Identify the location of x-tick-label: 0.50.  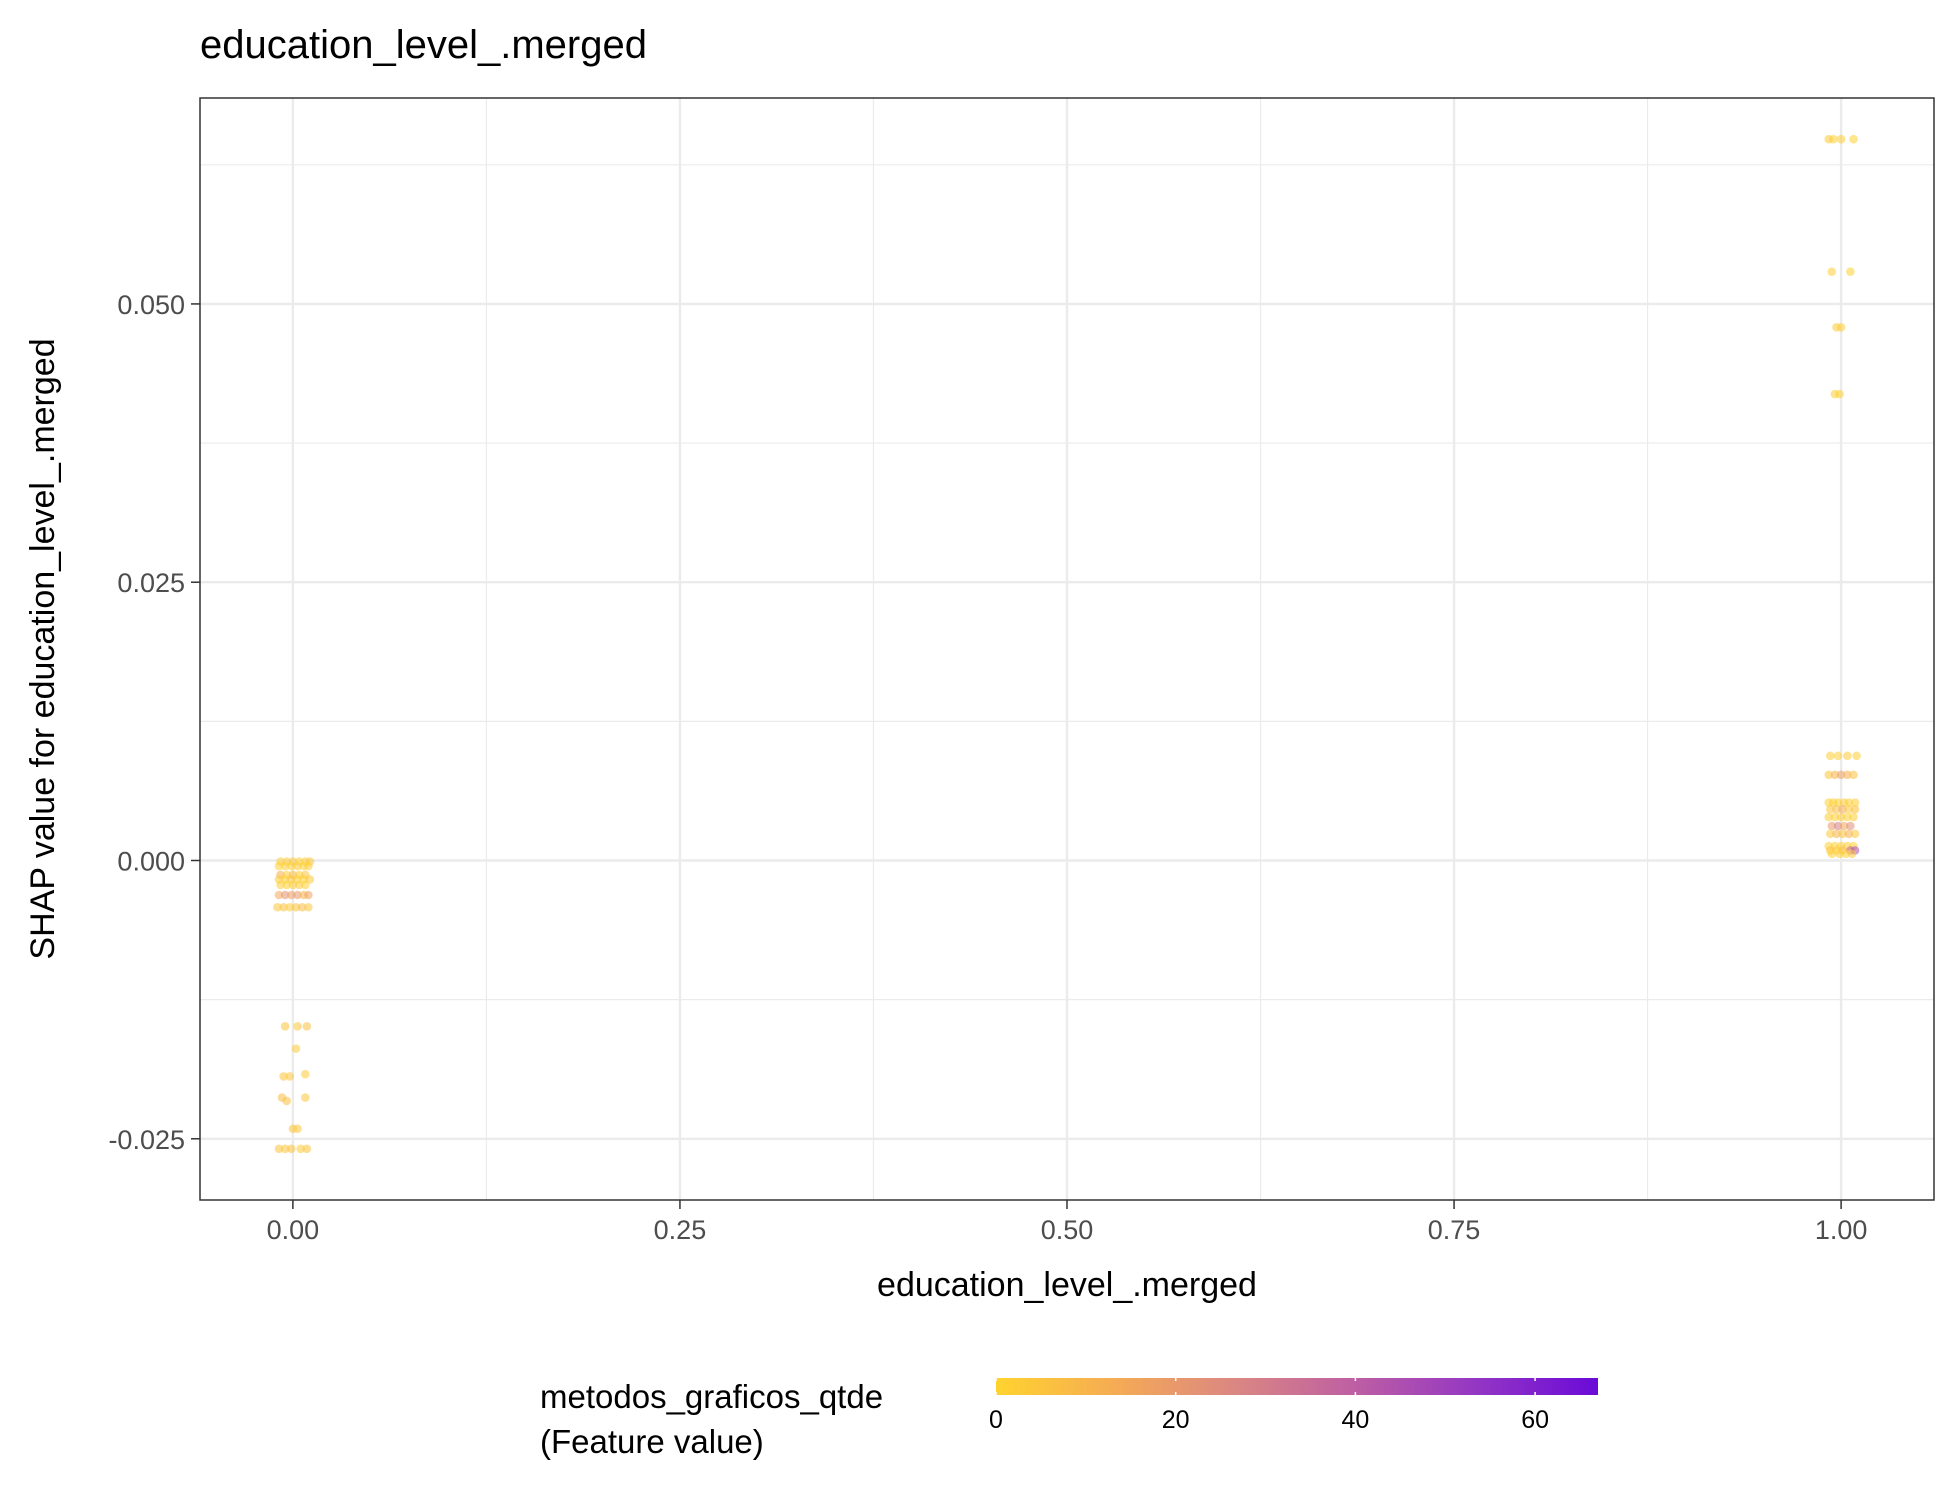
(1067, 1230).